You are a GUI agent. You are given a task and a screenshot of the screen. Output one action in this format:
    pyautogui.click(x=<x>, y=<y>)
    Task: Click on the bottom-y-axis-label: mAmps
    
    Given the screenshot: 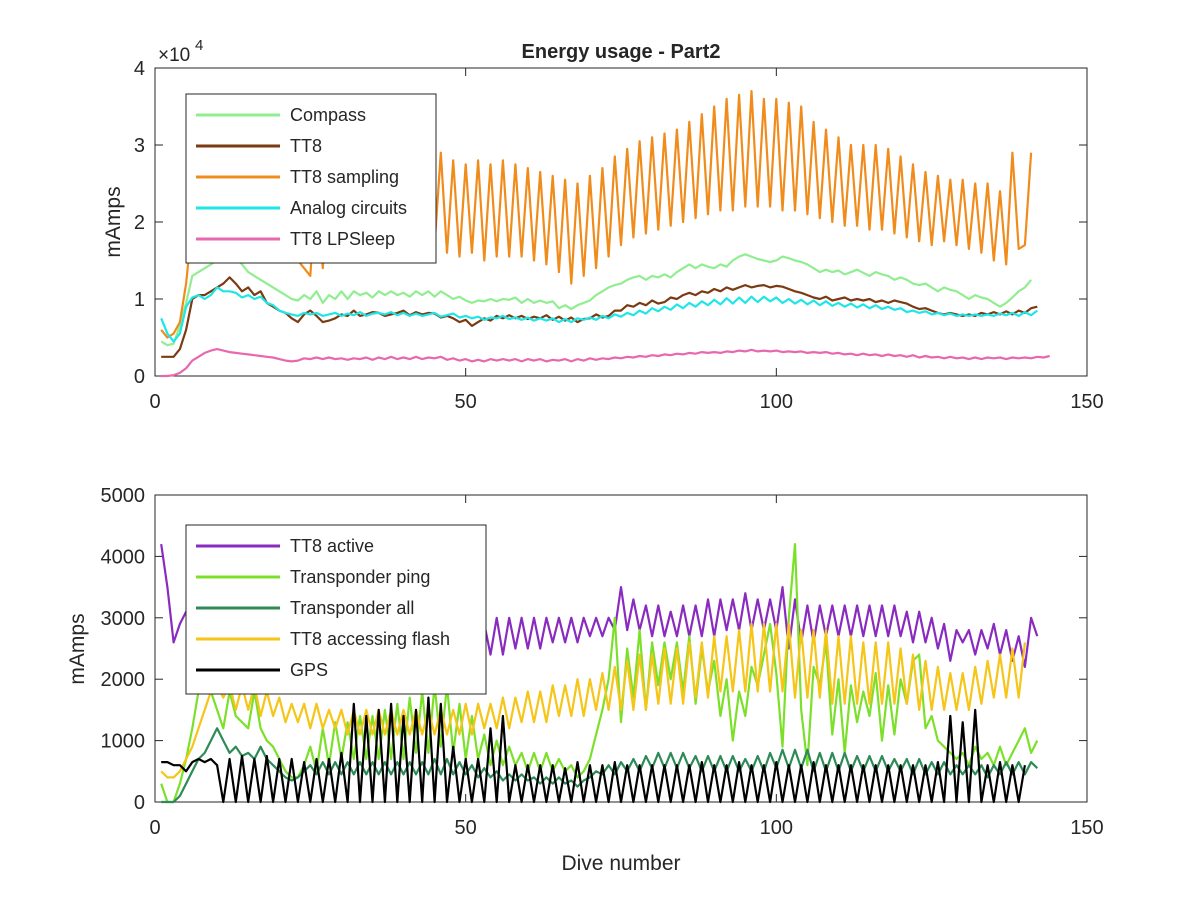 What is the action you would take?
    pyautogui.click(x=77, y=648)
    